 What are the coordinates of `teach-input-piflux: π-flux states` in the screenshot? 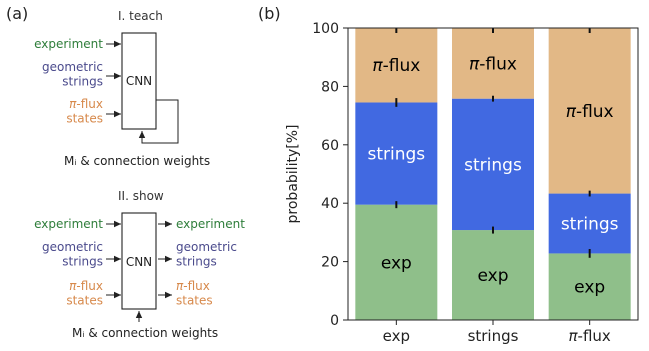 It's located at (84, 111).